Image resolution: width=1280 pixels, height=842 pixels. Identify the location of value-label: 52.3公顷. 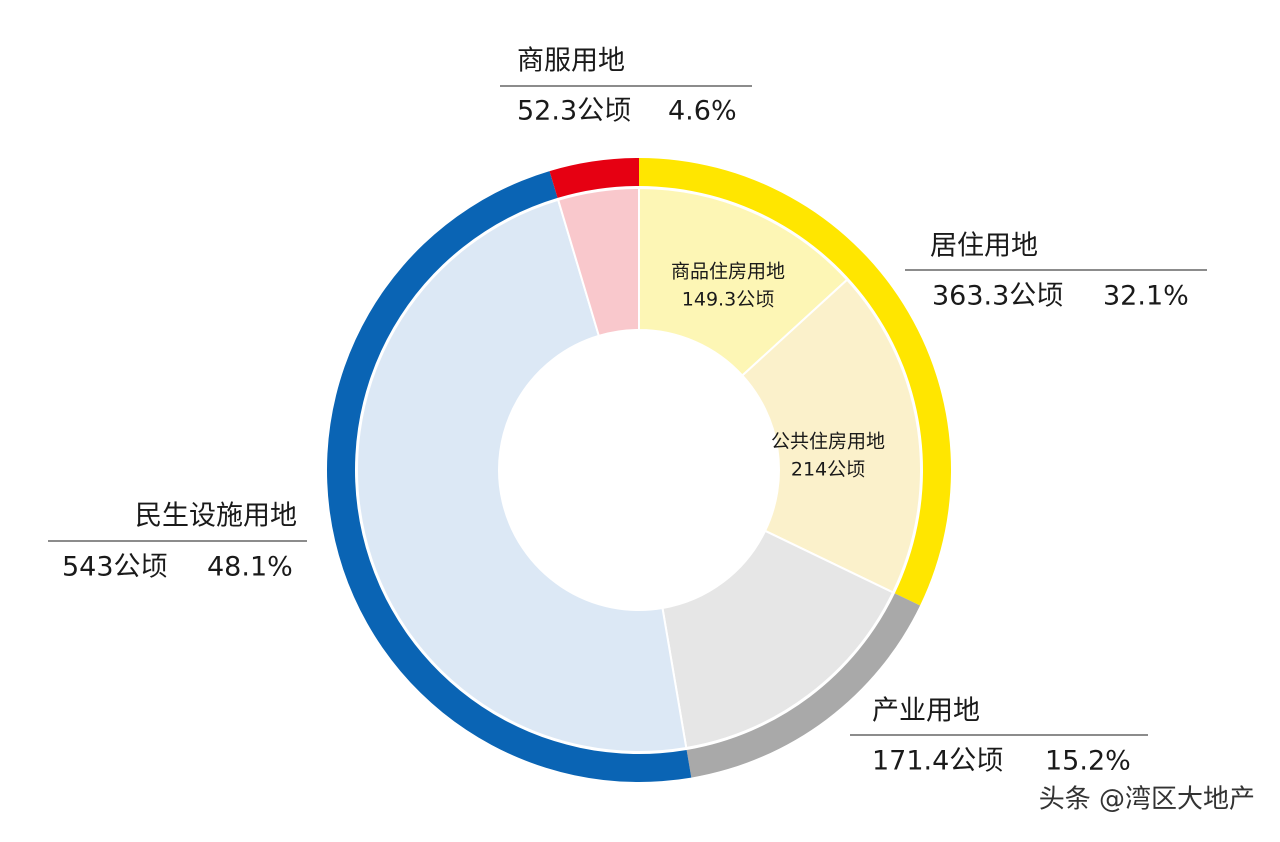
(574, 111).